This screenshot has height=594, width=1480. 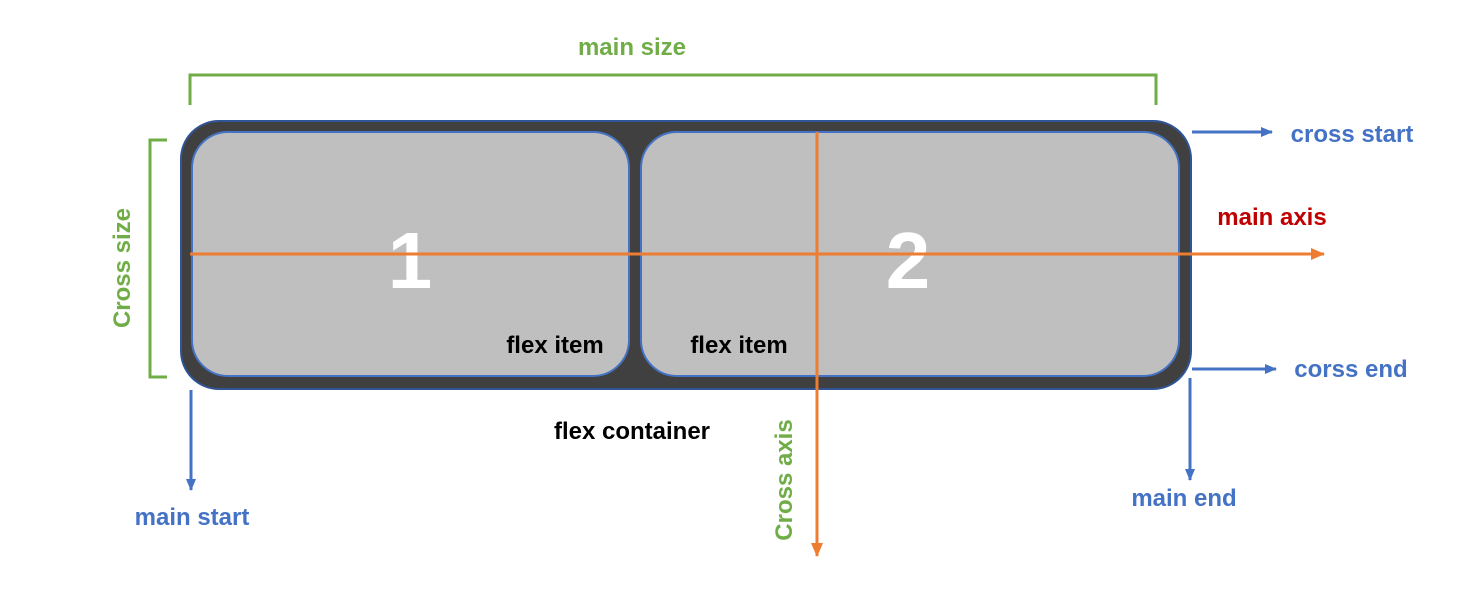 I want to click on flex-item-1-number: 1, so click(x=410, y=260).